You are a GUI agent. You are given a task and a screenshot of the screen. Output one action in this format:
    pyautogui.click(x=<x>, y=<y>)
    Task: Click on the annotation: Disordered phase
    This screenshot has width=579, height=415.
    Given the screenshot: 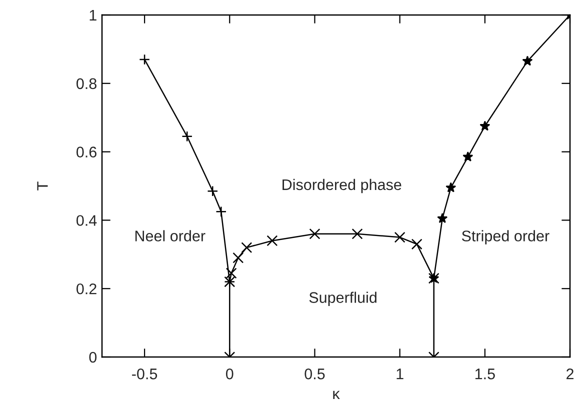 What is the action you would take?
    pyautogui.click(x=342, y=186)
    